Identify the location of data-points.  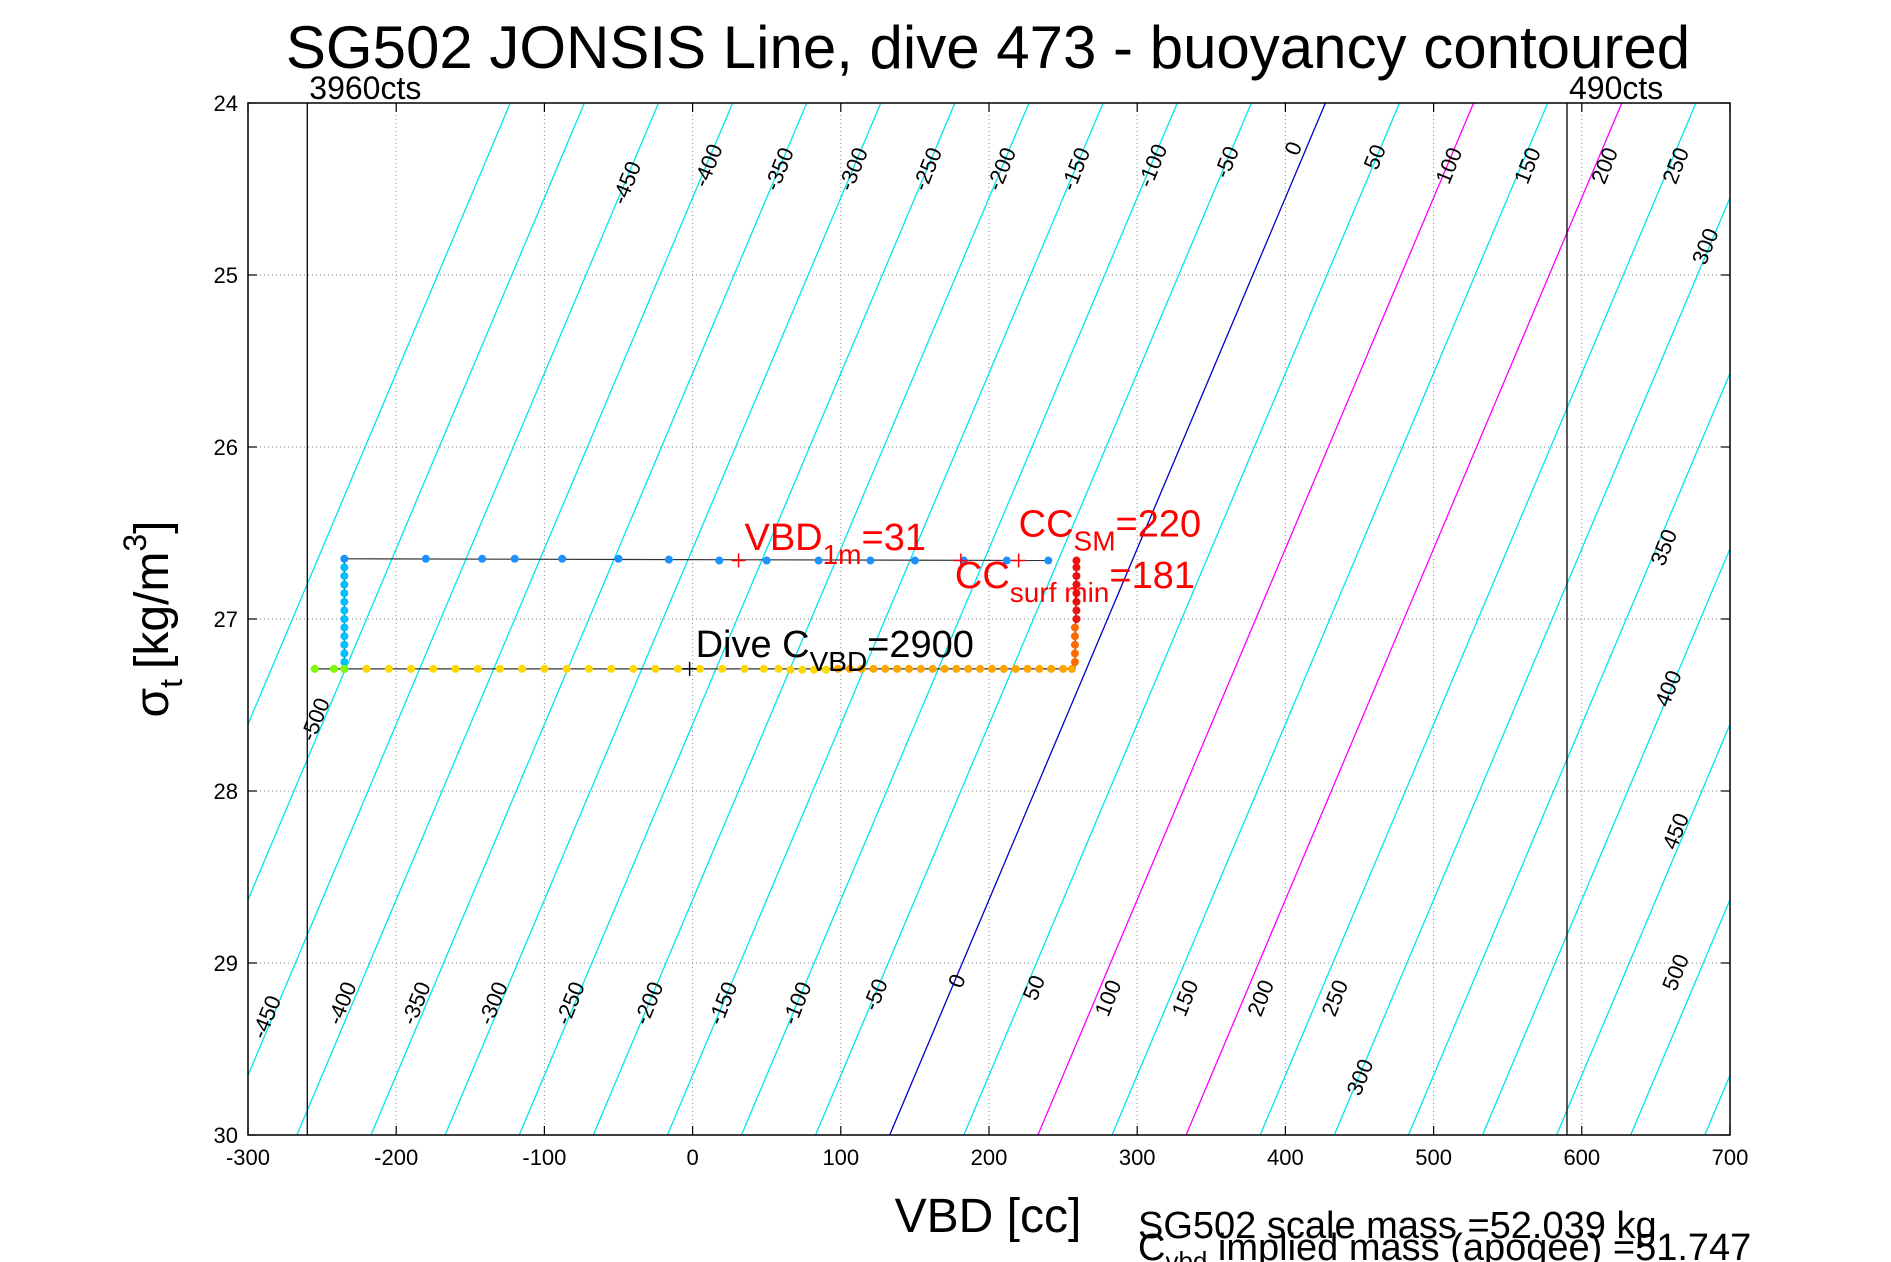
(695, 614).